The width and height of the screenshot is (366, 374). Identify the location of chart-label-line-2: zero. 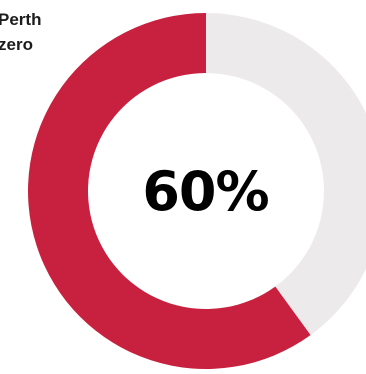
(16, 44).